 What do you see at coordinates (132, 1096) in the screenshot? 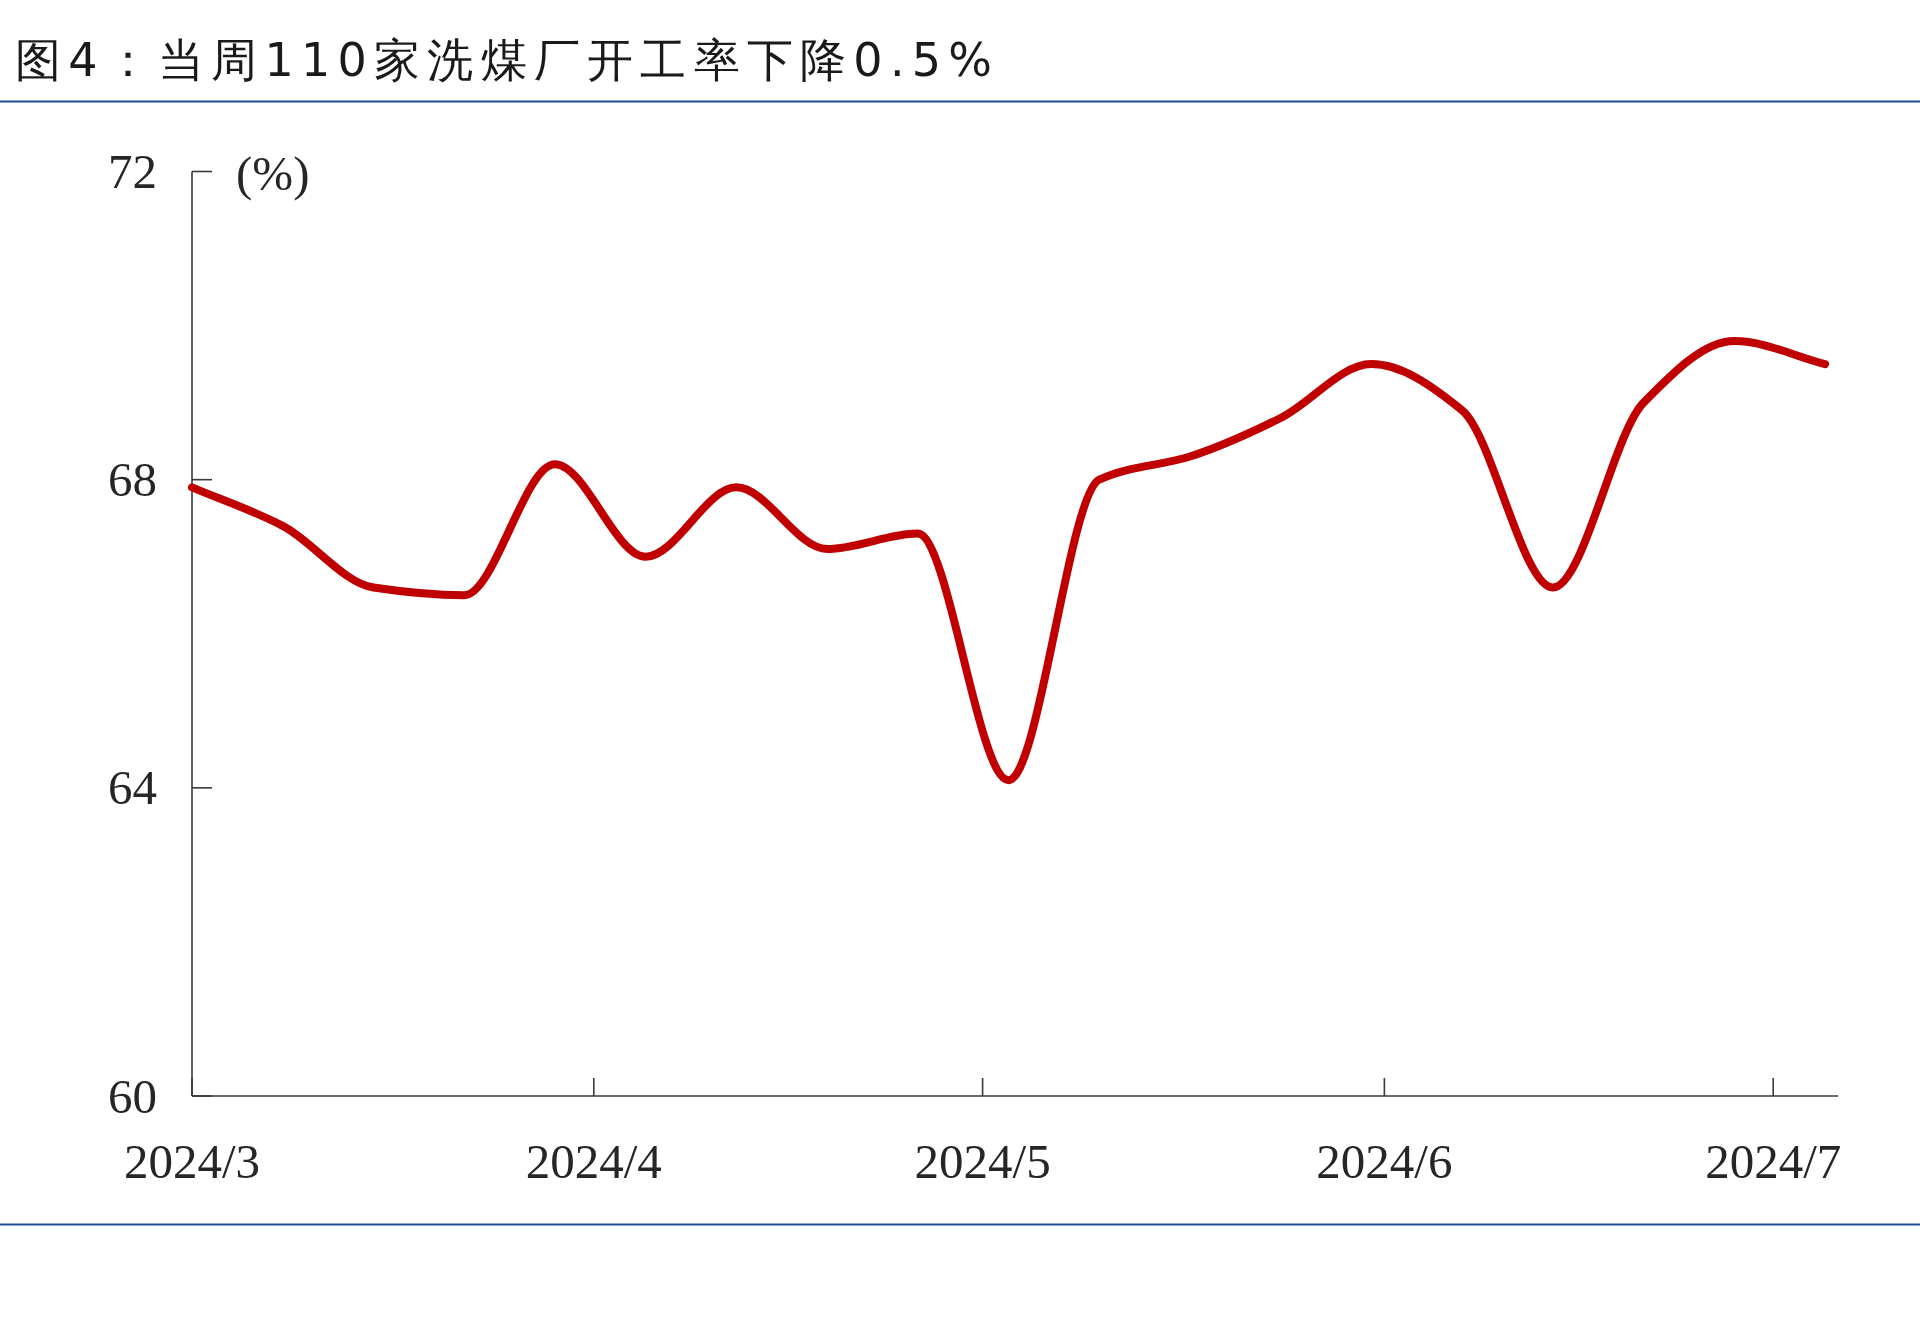
I see `y-tick-label: 60` at bounding box center [132, 1096].